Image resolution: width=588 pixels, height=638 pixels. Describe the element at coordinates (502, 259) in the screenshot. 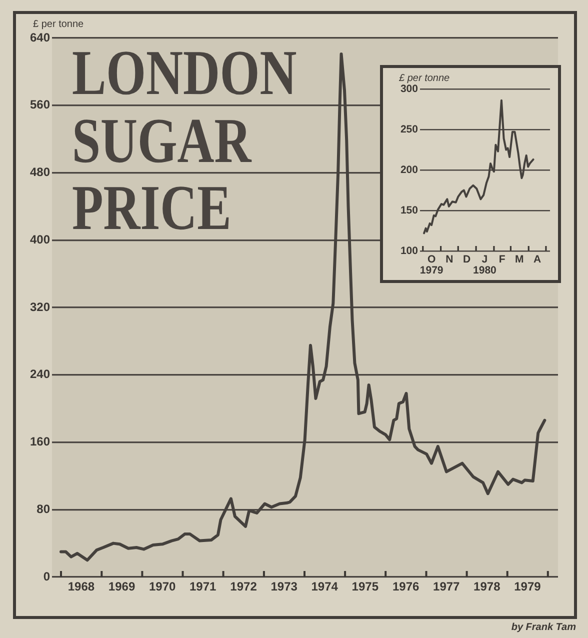

I see `x-tick-label: F` at that location.